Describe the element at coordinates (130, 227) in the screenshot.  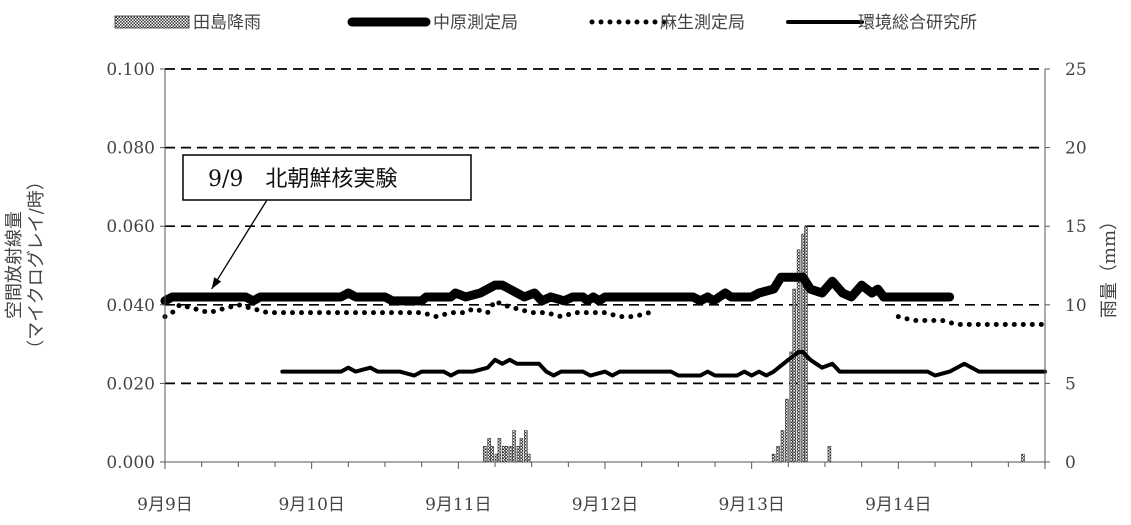
I see `y-left-tick-label: 0.060` at that location.